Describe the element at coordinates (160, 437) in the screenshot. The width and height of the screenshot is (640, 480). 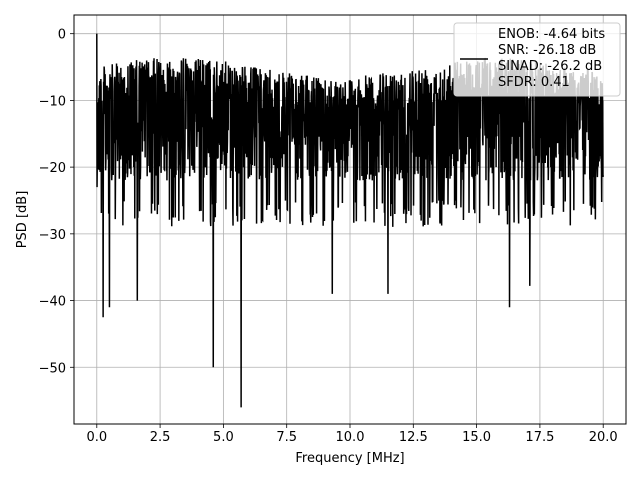
I see `x-tick-label: 2.5` at that location.